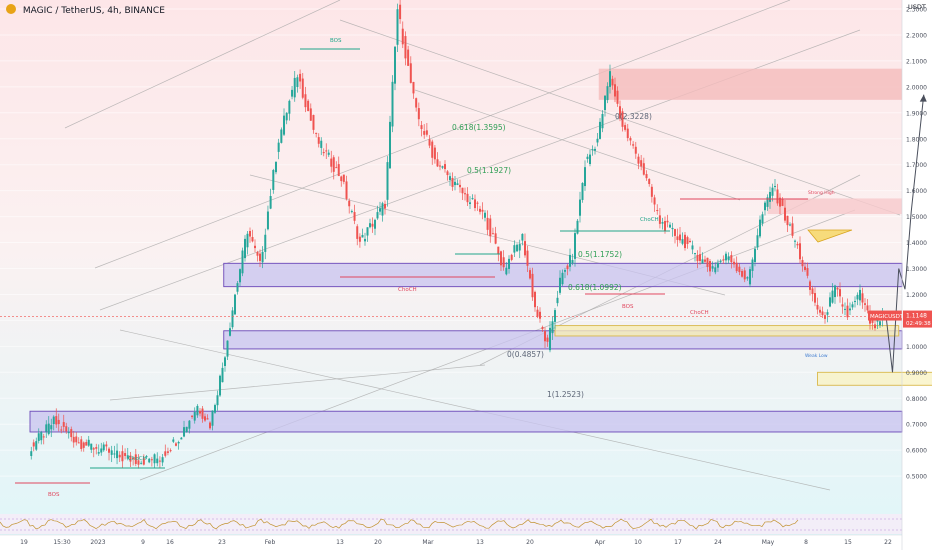 The height and width of the screenshot is (554, 932). Describe the element at coordinates (727, 331) in the screenshot. I see `zone-yellow-band` at that location.